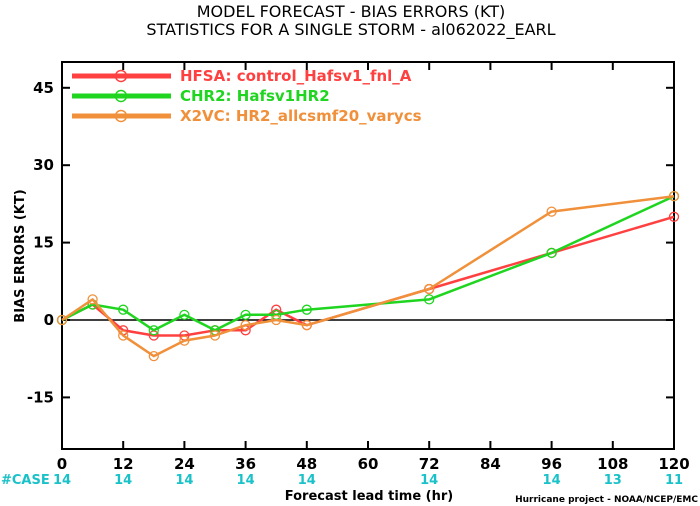 The height and width of the screenshot is (506, 700). I want to click on x-tick-label: 36, so click(245, 464).